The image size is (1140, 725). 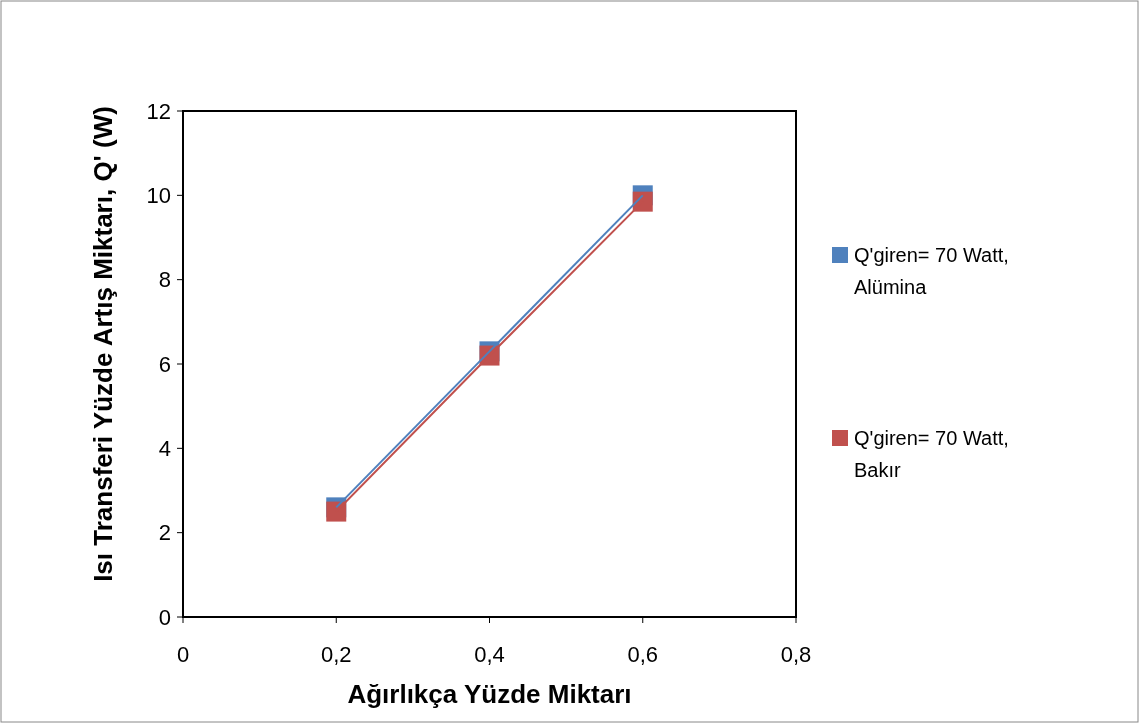 What do you see at coordinates (164, 617) in the screenshot?
I see `y-tick-label: 0` at bounding box center [164, 617].